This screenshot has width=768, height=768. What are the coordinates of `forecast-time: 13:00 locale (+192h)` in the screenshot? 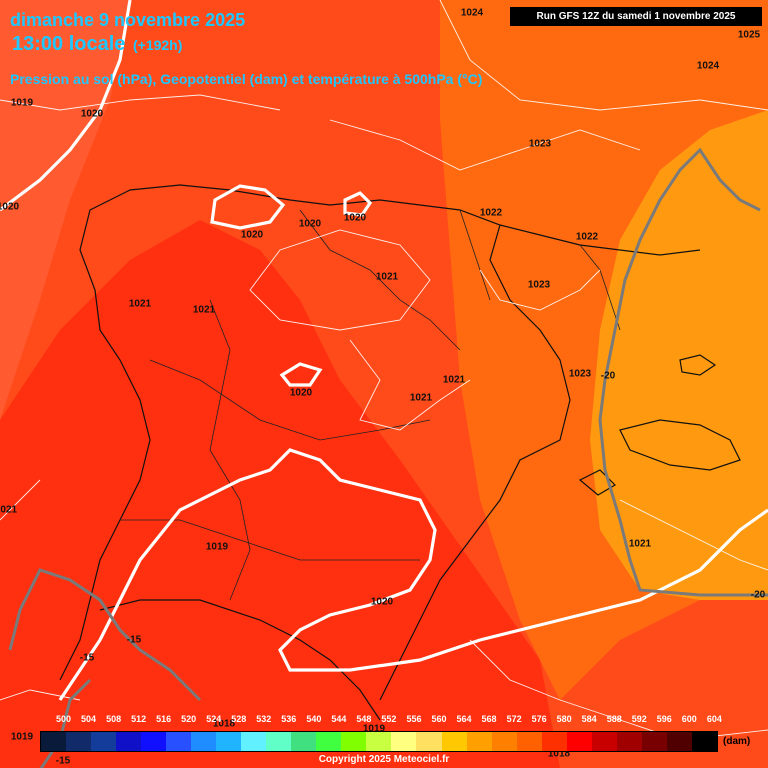 It's located at (97, 44).